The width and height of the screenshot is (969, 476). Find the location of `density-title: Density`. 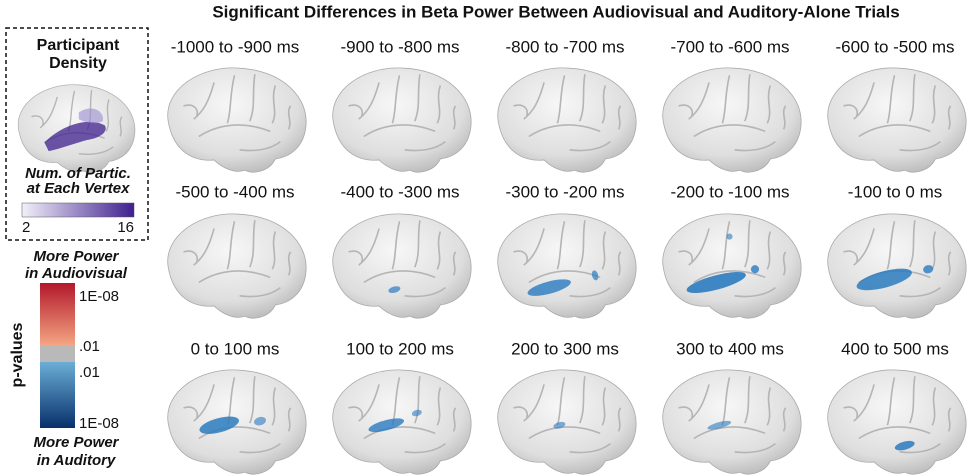

density-title: Density is located at coordinates (78, 63).